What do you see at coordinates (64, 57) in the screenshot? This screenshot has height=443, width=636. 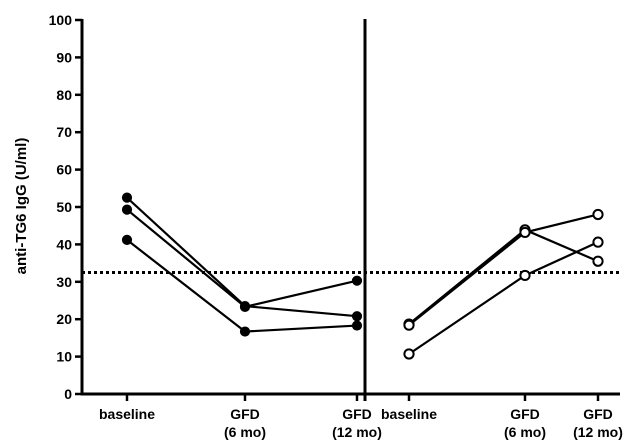 I see `y-tick-label: 90` at bounding box center [64, 57].